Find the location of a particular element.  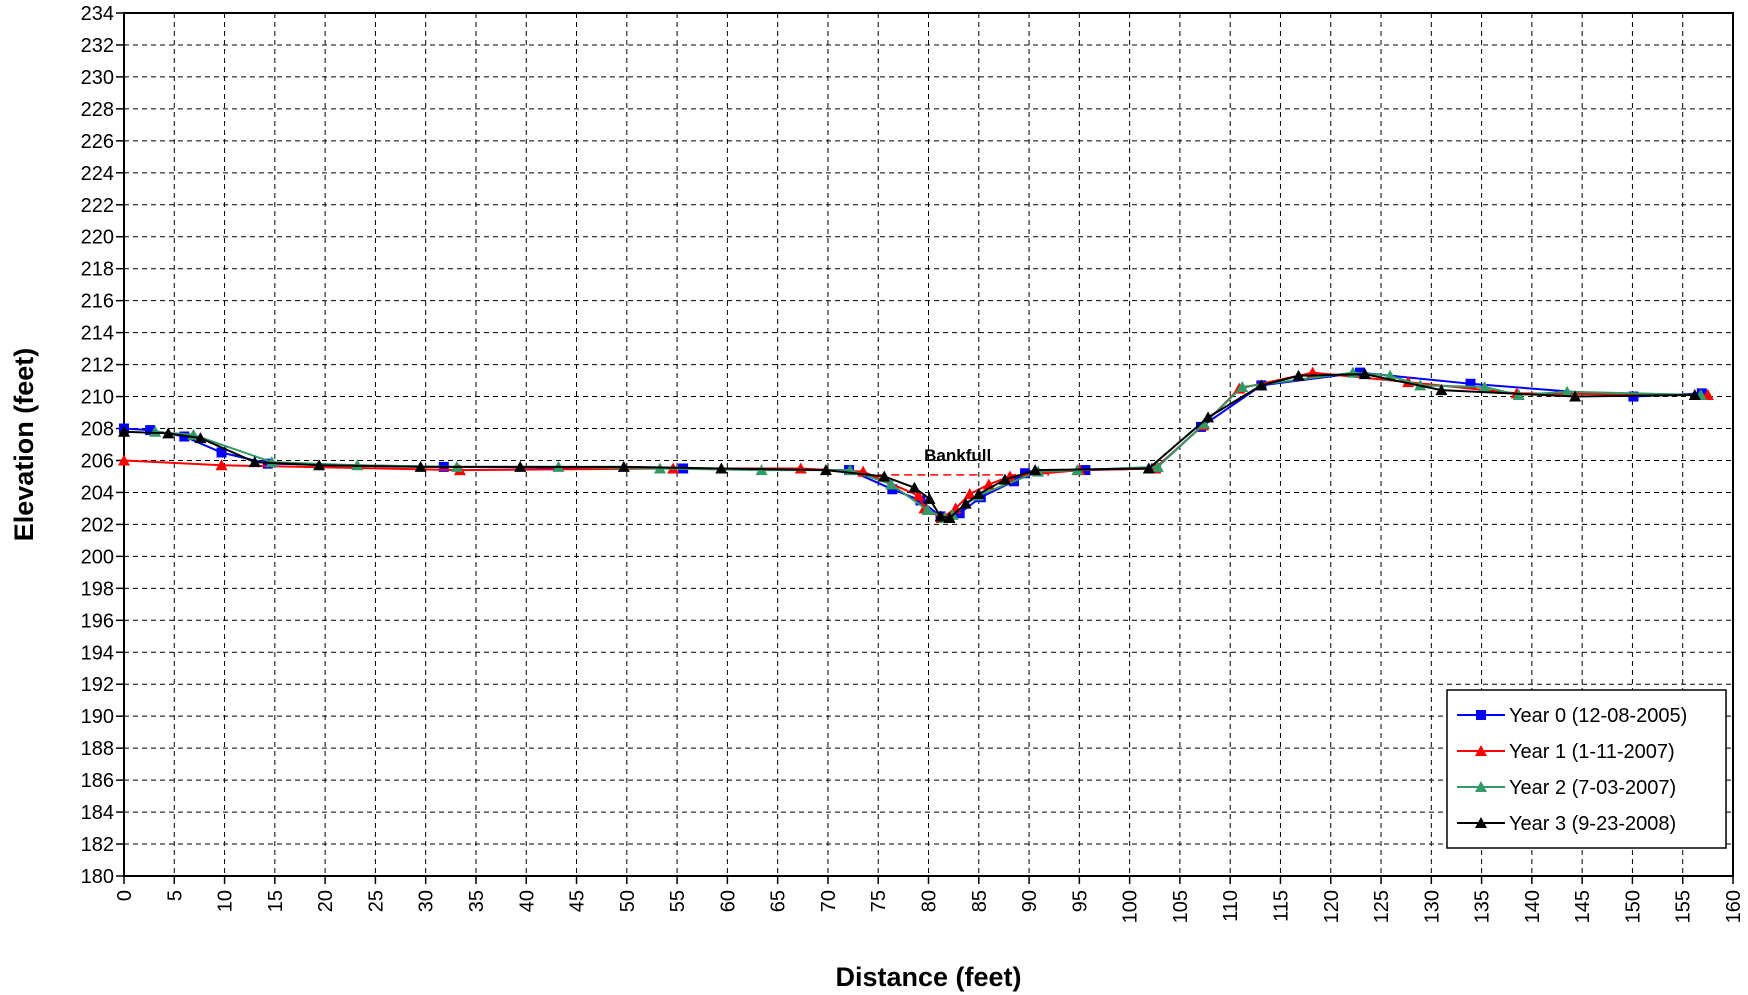

y-tick-label: 216 is located at coordinates (97, 302).